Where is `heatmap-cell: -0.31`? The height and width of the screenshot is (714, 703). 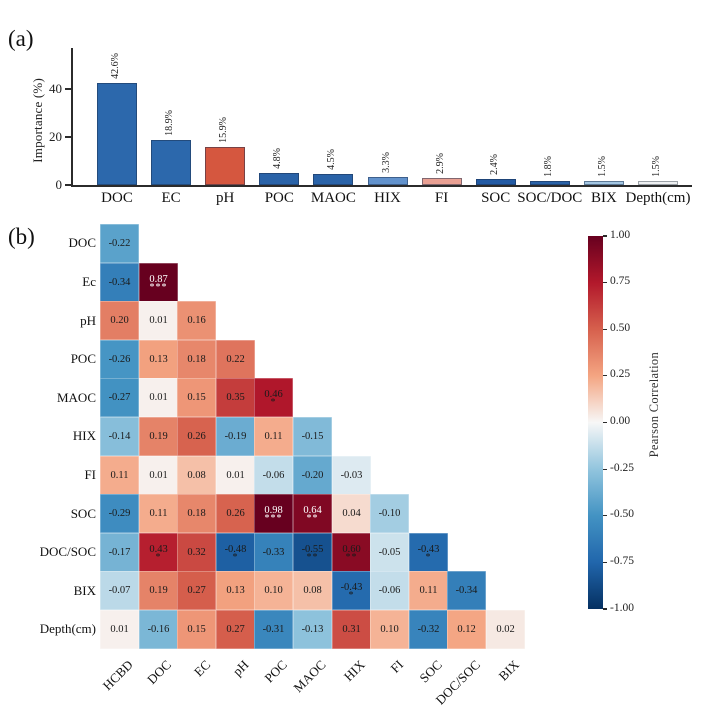
heatmap-cell: -0.31 is located at coordinates (273, 629).